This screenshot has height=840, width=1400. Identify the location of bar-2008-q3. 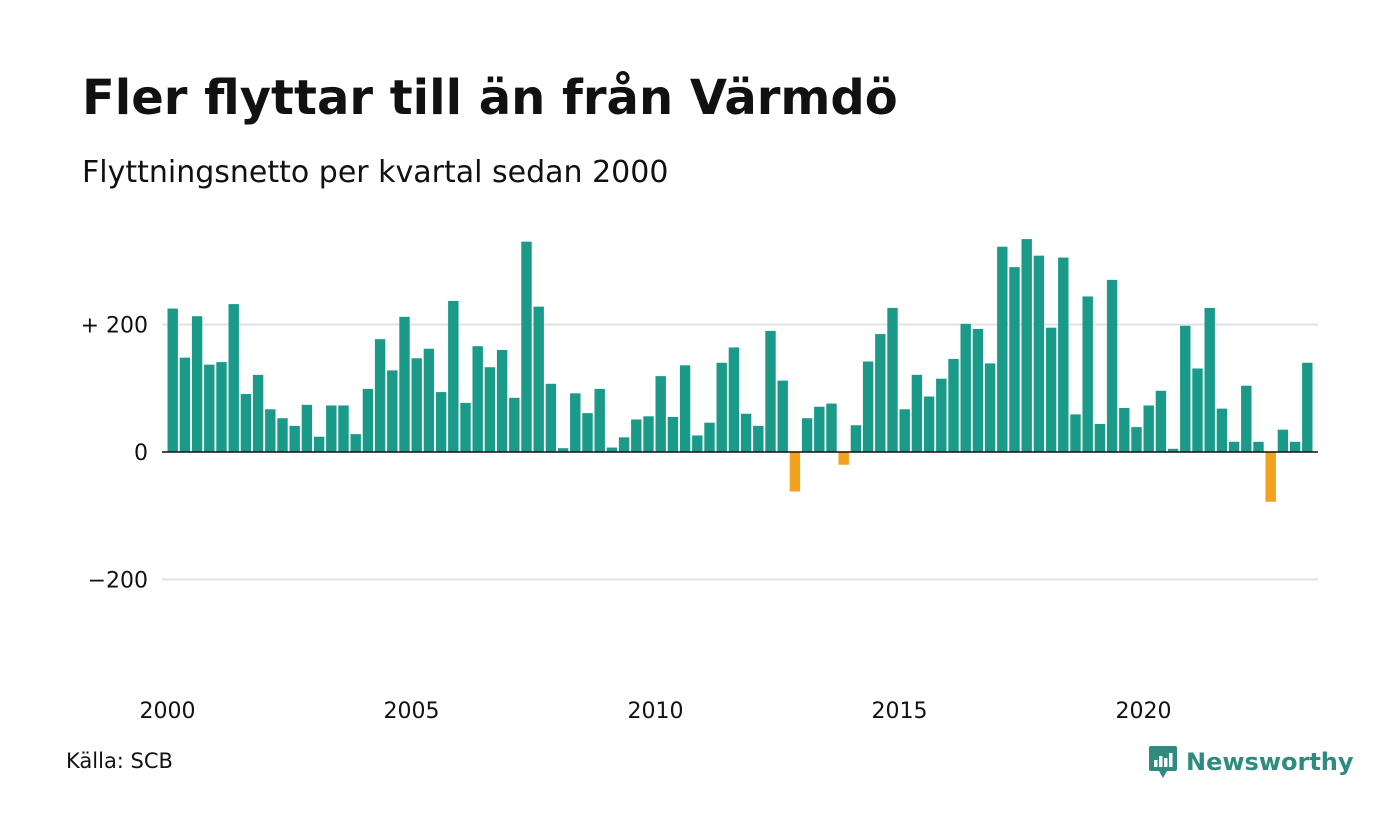
(587, 432).